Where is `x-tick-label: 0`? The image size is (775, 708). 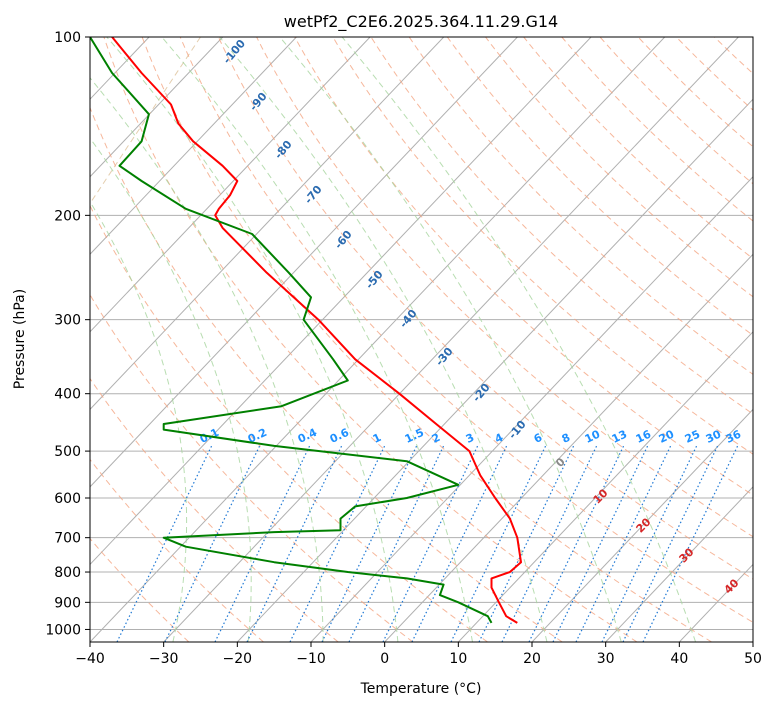
x-tick-label: 0 is located at coordinates (384, 659).